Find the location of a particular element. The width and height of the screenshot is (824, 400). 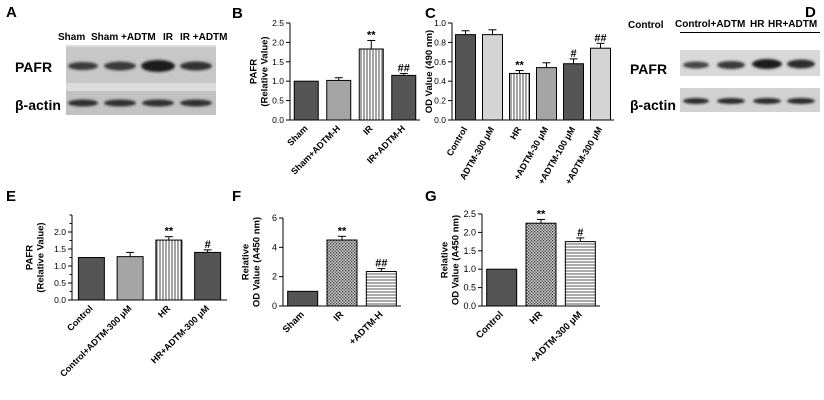

y-axis-label: (Relative Value) is located at coordinates (41, 257).